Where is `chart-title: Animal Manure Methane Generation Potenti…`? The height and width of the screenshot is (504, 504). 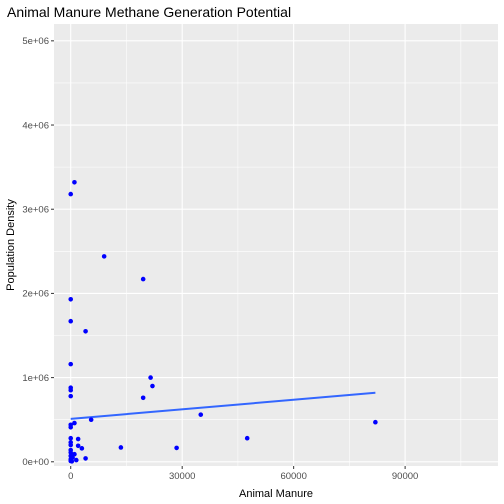 chart-title: Animal Manure Methane Generation Potenti… is located at coordinates (149, 12).